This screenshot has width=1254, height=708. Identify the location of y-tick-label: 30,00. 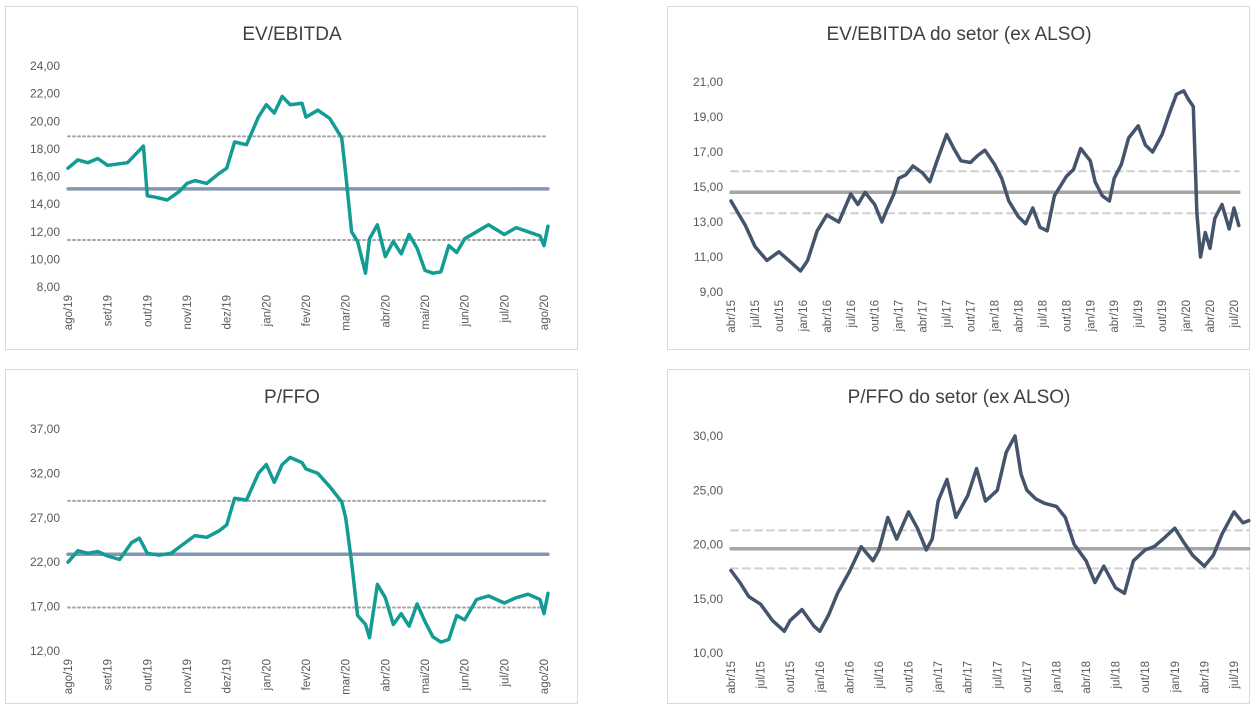
(708, 436).